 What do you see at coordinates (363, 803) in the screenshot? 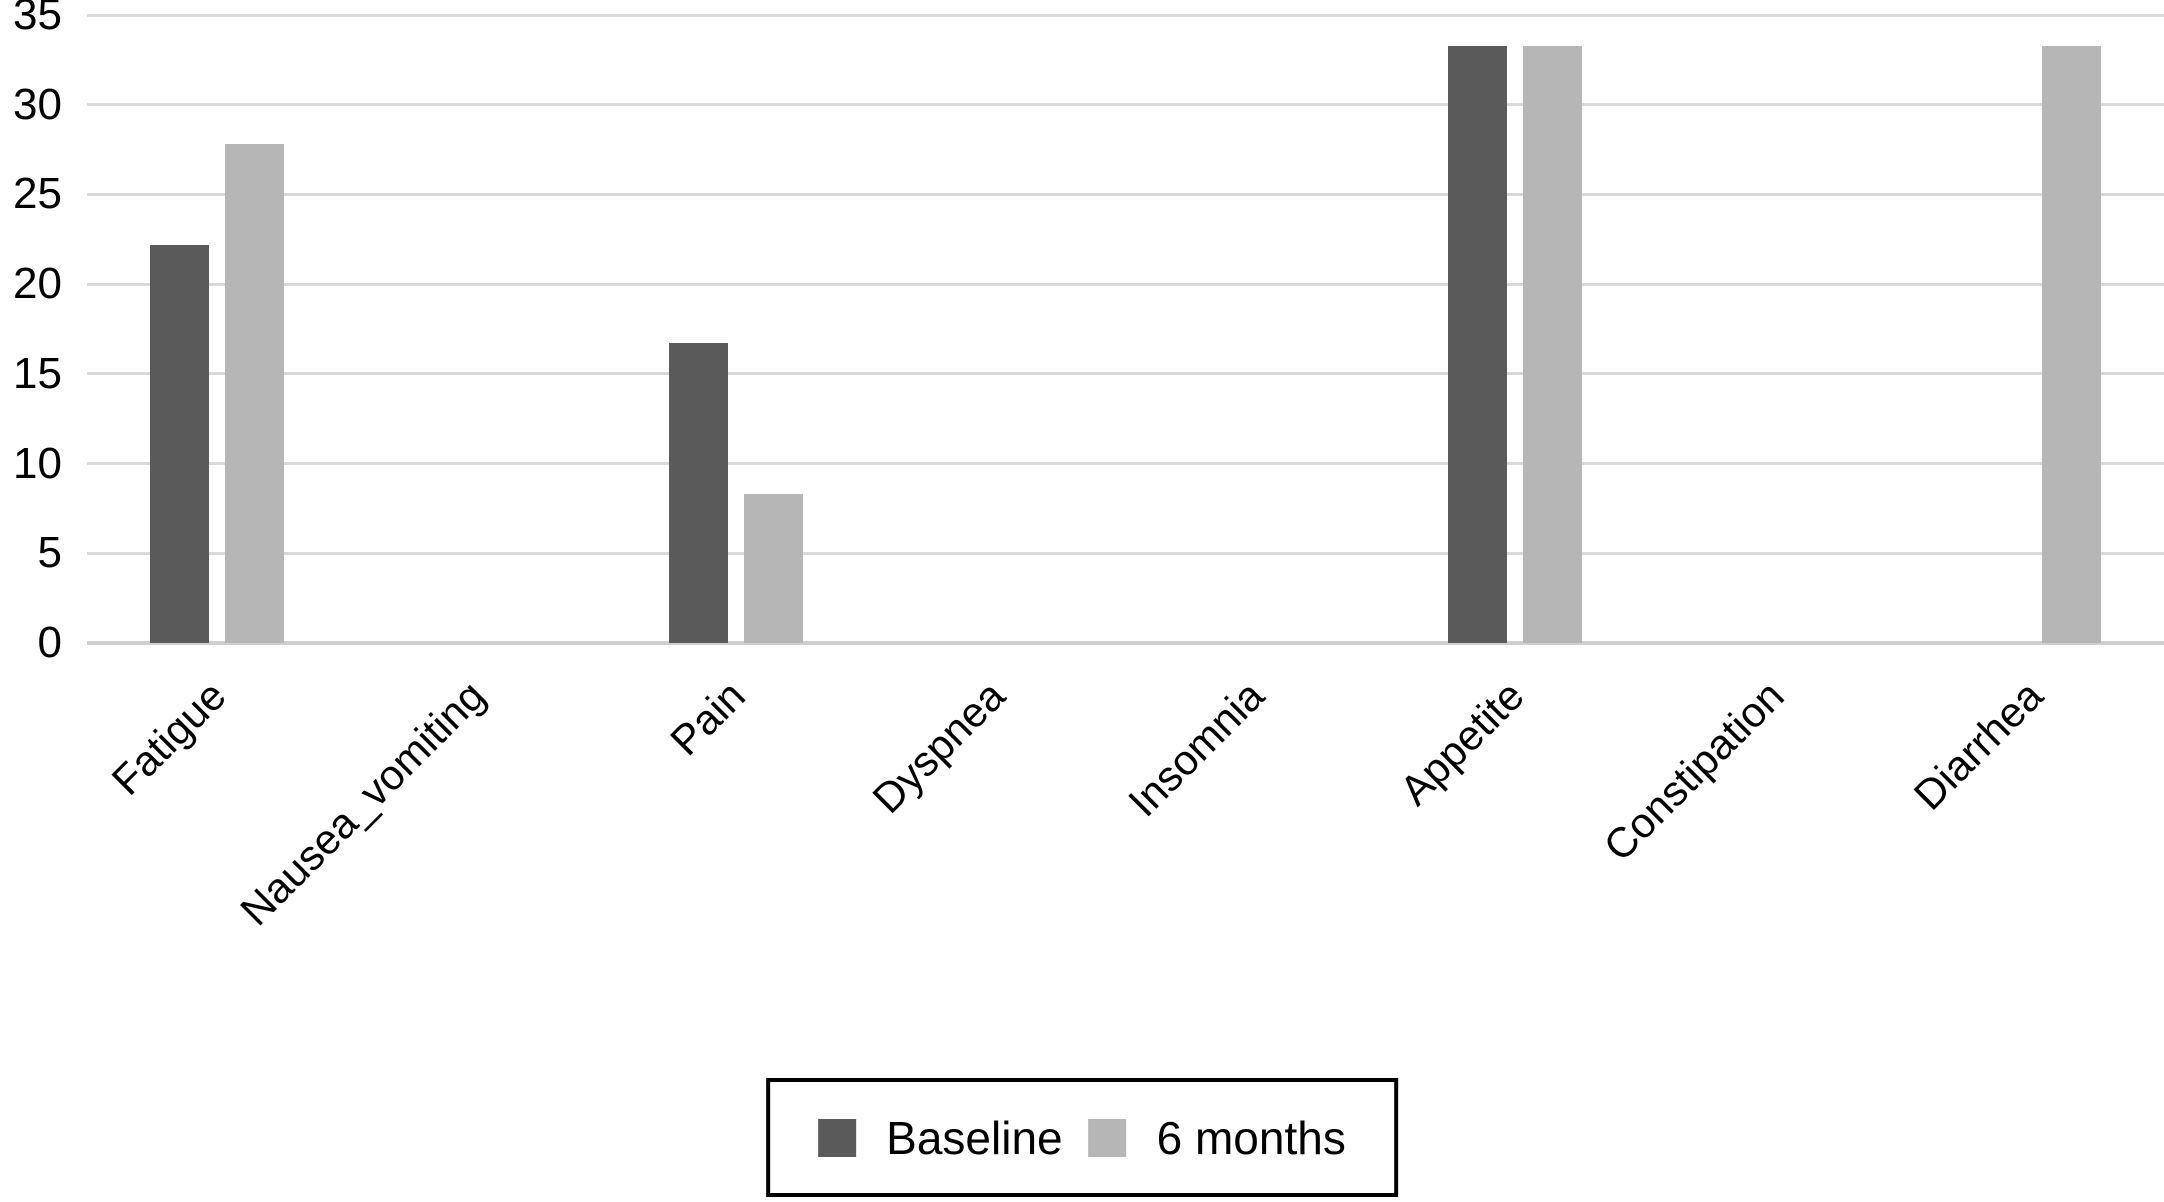
I see `x-tick-label-nausea-vomiting: Nausea_vomiting` at bounding box center [363, 803].